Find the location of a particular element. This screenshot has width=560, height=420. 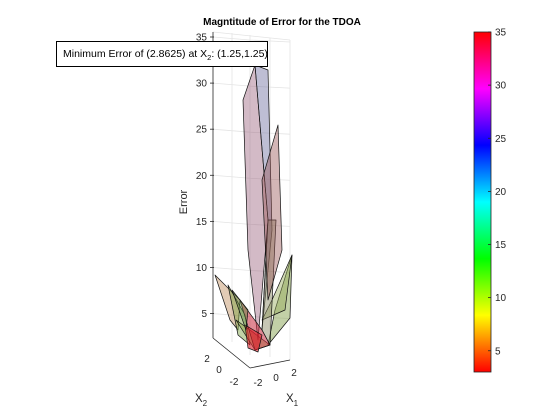

x2-axis-label: X2 is located at coordinates (201, 400).